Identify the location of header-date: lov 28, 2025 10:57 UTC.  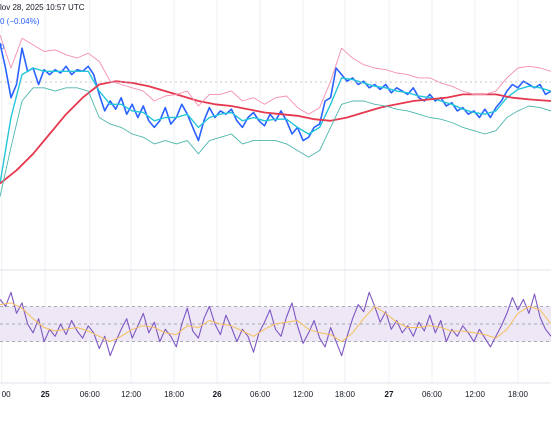
(42, 7).